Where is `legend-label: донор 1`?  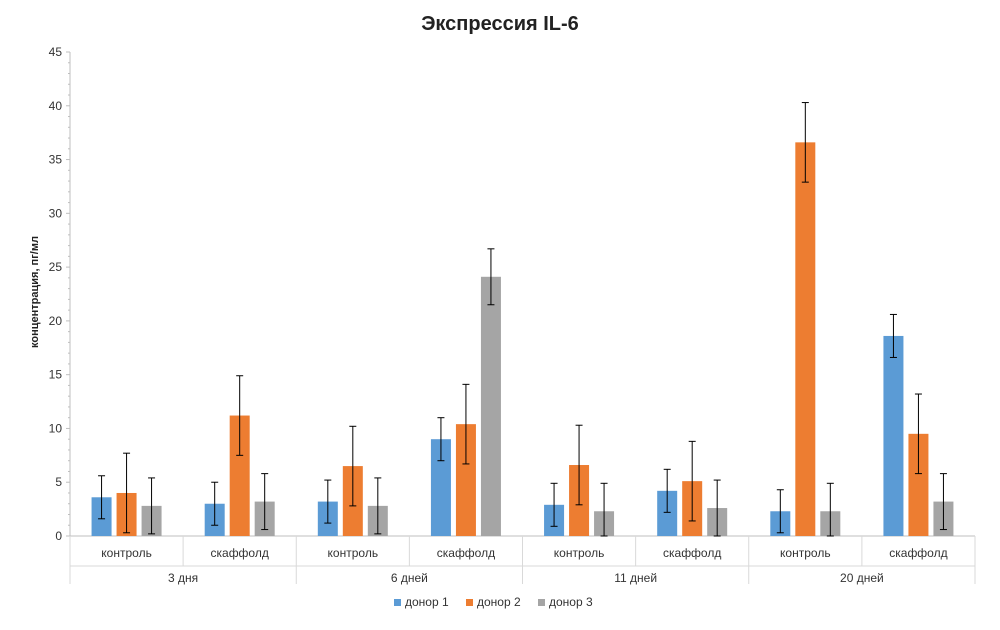 legend-label: донор 1 is located at coordinates (427, 602).